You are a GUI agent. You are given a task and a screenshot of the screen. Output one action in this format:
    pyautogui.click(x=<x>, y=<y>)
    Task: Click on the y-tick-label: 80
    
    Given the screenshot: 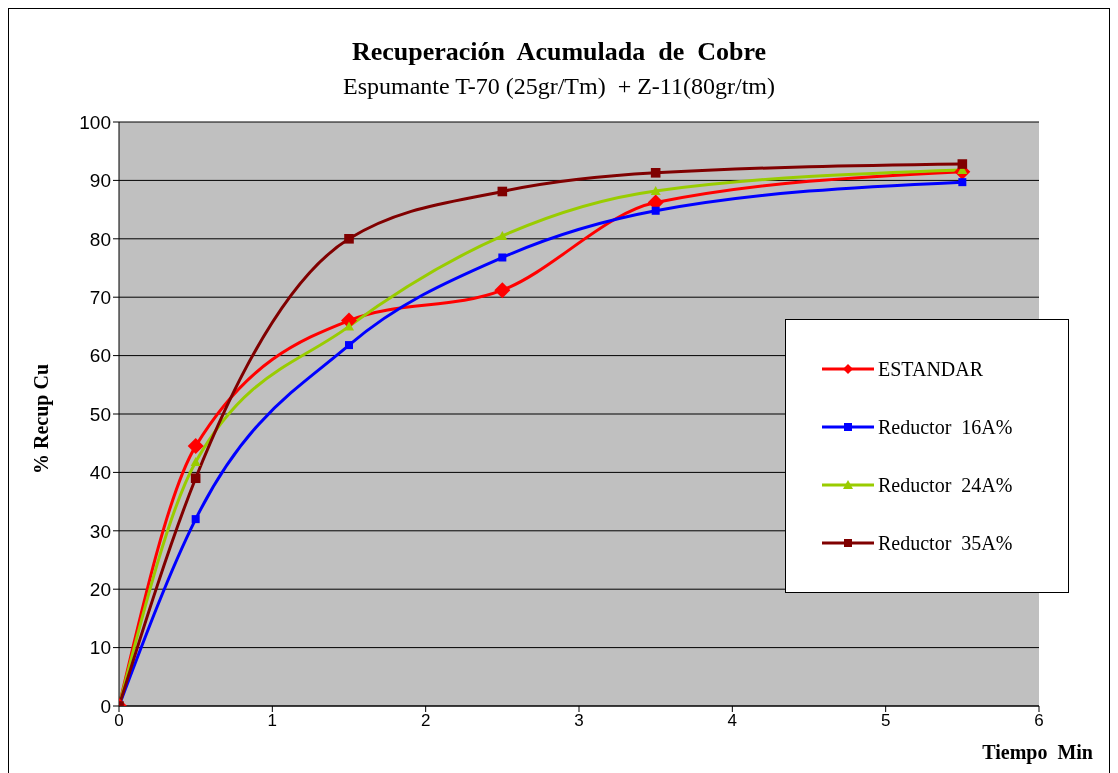 What is the action you would take?
    pyautogui.click(x=100, y=239)
    